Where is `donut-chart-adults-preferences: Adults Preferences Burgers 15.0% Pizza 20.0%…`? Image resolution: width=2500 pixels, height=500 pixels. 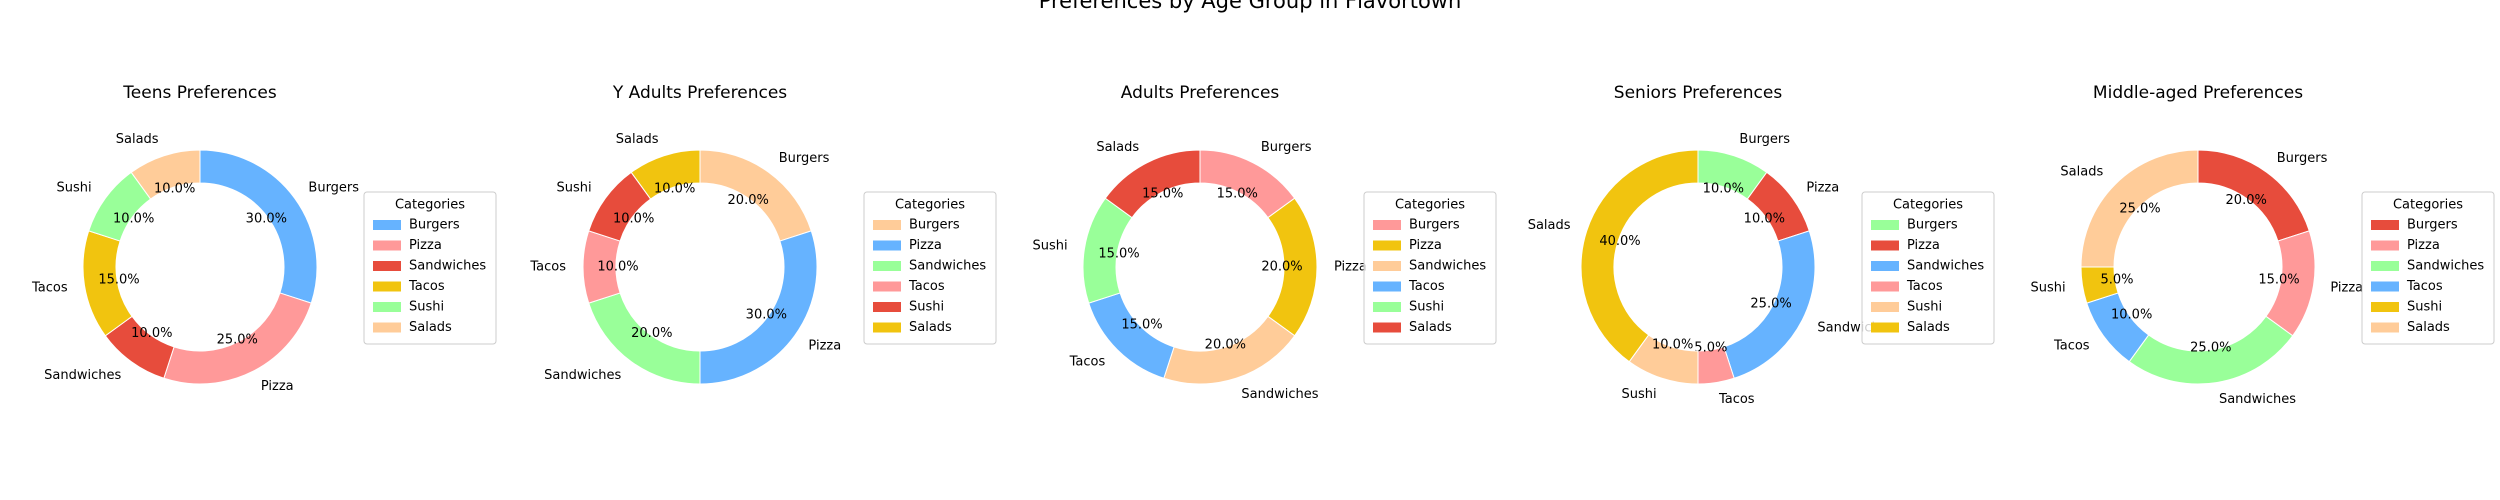
donut-chart-adults-preferences: Adults Preferences Burgers 15.0% Pizza 20.0%… is located at coordinates (1265, 242).